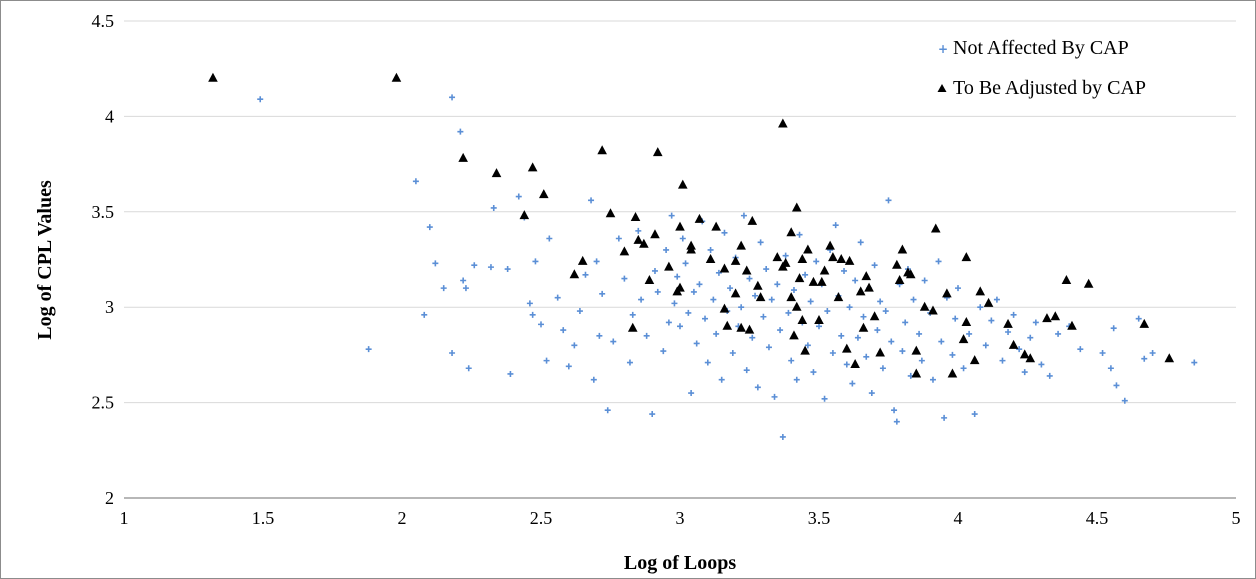 The width and height of the screenshot is (1256, 579). Describe the element at coordinates (958, 518) in the screenshot. I see `x-tick-label: 4` at that location.